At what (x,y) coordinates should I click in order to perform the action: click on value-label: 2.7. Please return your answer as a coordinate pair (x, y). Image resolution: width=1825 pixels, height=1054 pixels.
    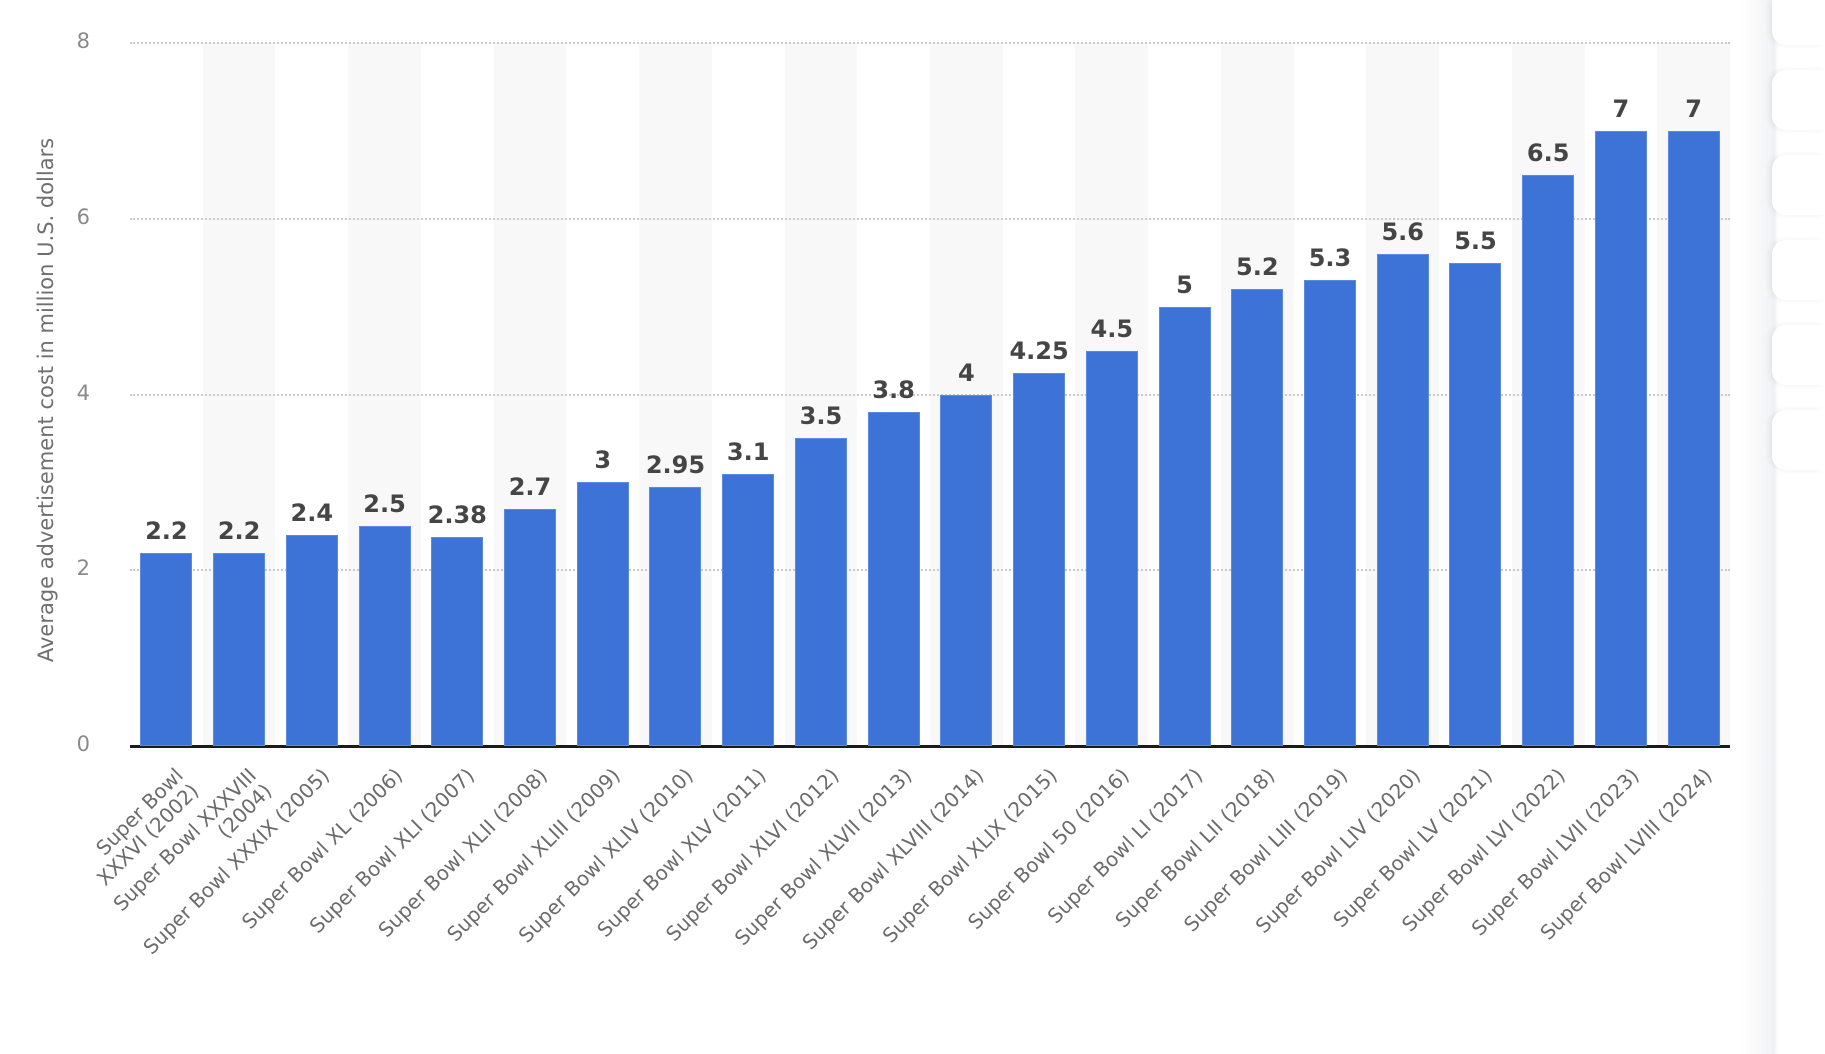
    Looking at the image, I should click on (530, 486).